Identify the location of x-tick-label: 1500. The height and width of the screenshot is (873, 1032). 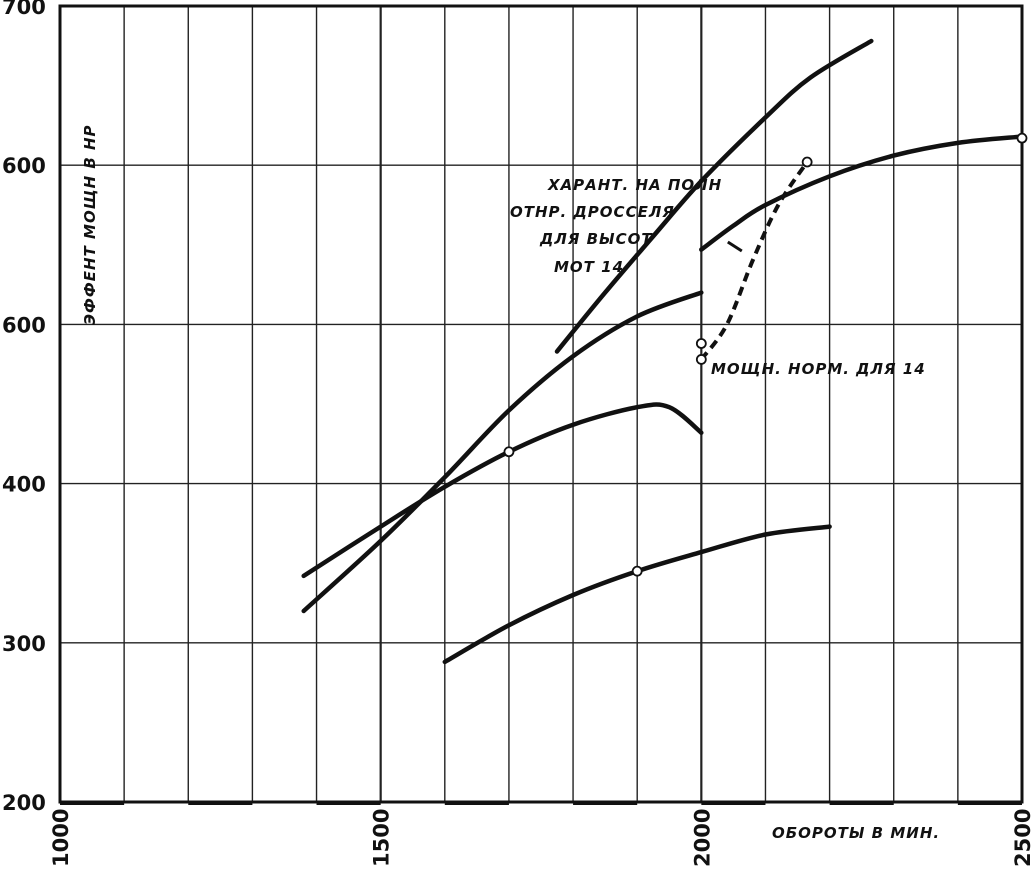
(382, 838).